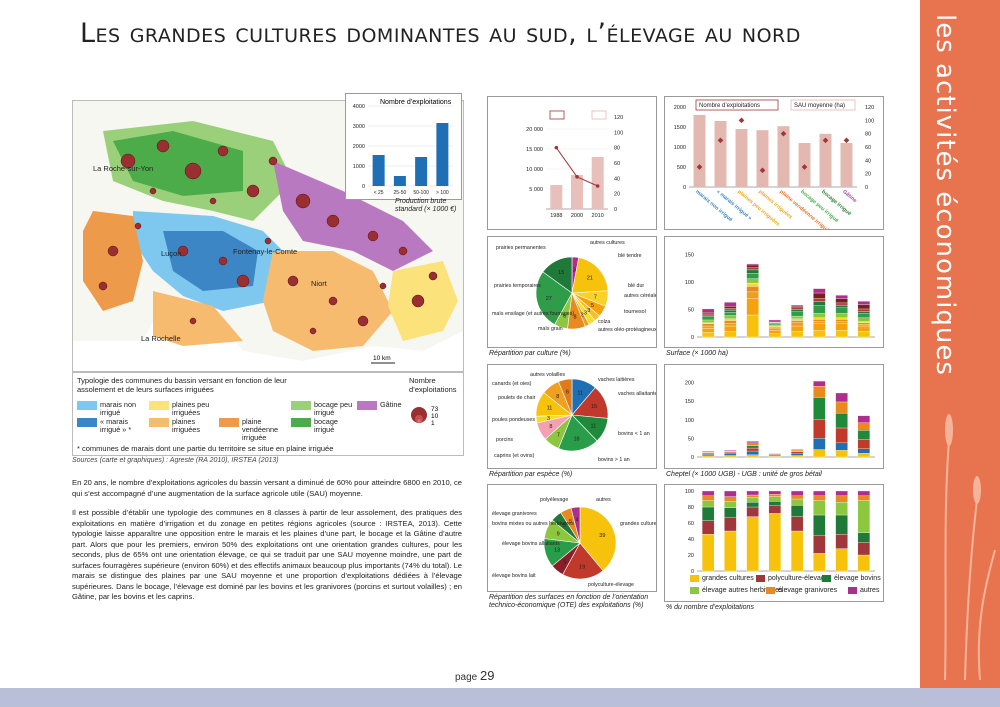 The image size is (1000, 707). Describe the element at coordinates (680, 148) in the screenshot. I see `y-tick: 1000` at that location.